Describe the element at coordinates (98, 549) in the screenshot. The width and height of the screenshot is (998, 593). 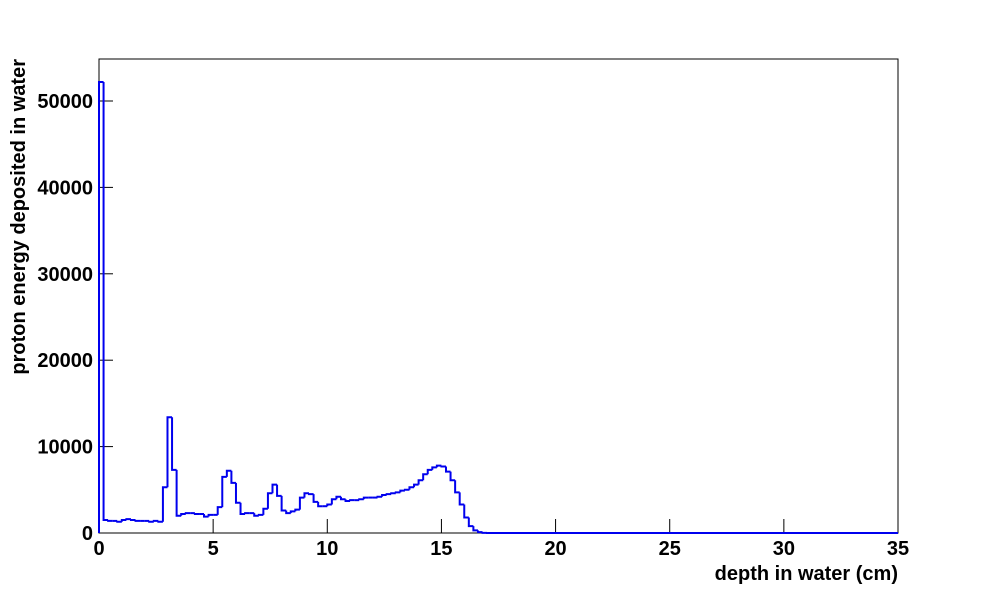
I see `x-tick-label: 0` at that location.